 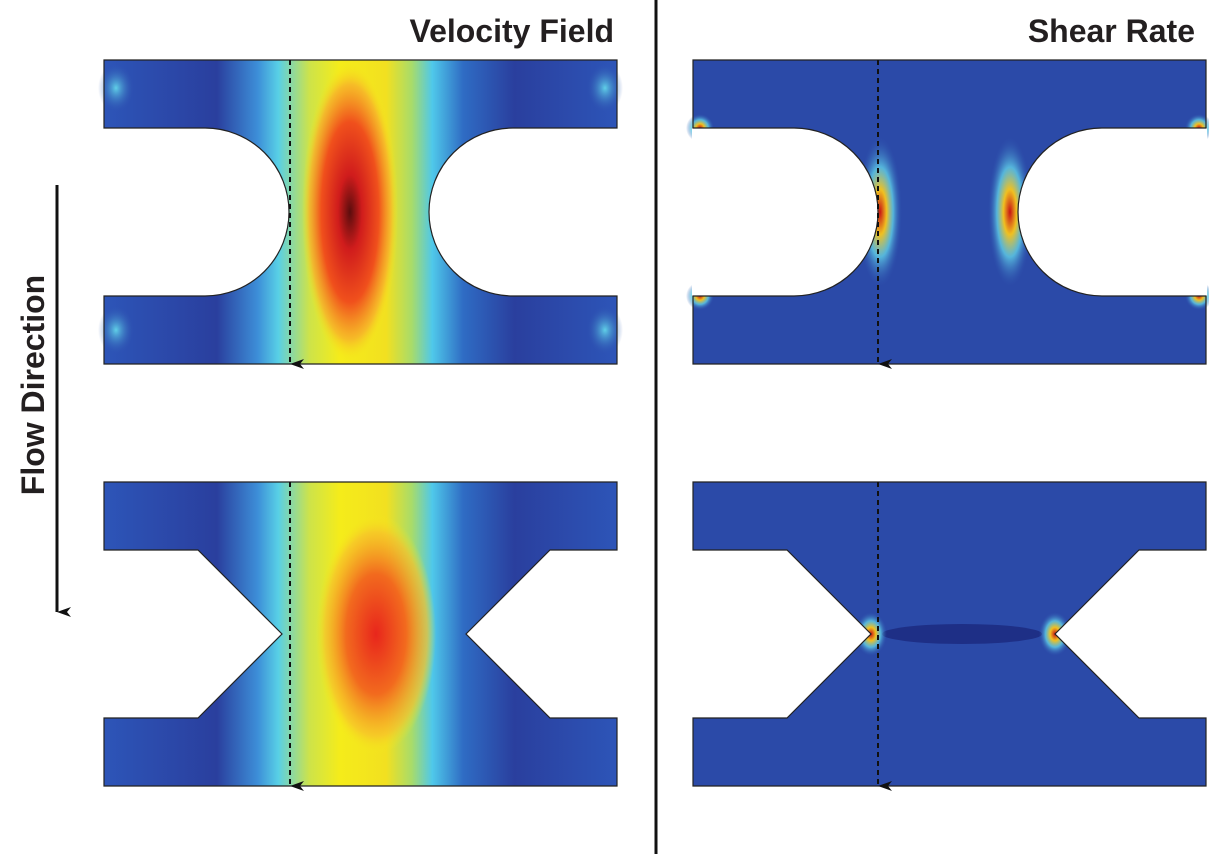 What do you see at coordinates (1111, 31) in the screenshot?
I see `panel-title: Shear Rate` at bounding box center [1111, 31].